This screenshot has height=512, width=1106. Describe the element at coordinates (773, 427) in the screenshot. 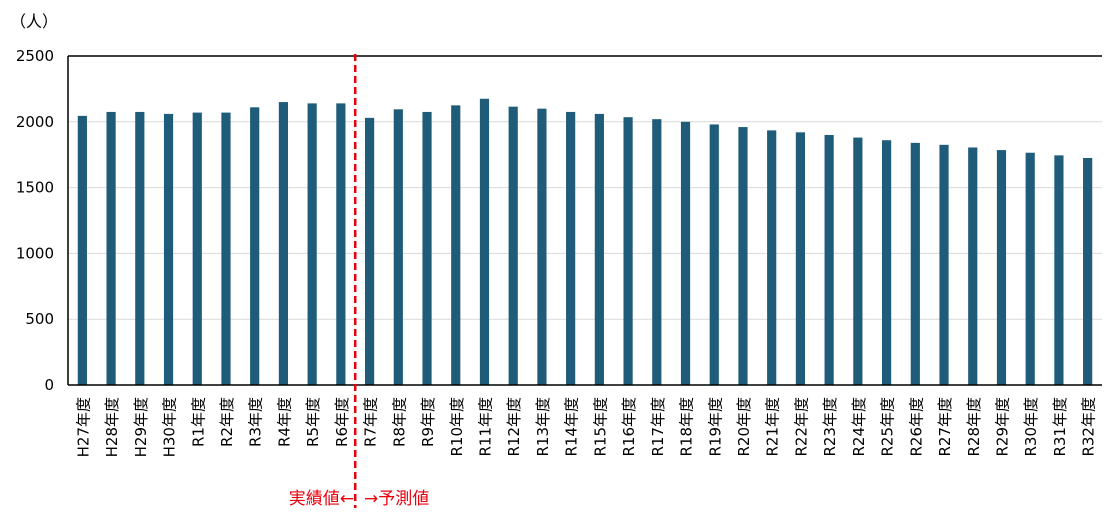

I see `x-tick-label: R21年度` at that location.